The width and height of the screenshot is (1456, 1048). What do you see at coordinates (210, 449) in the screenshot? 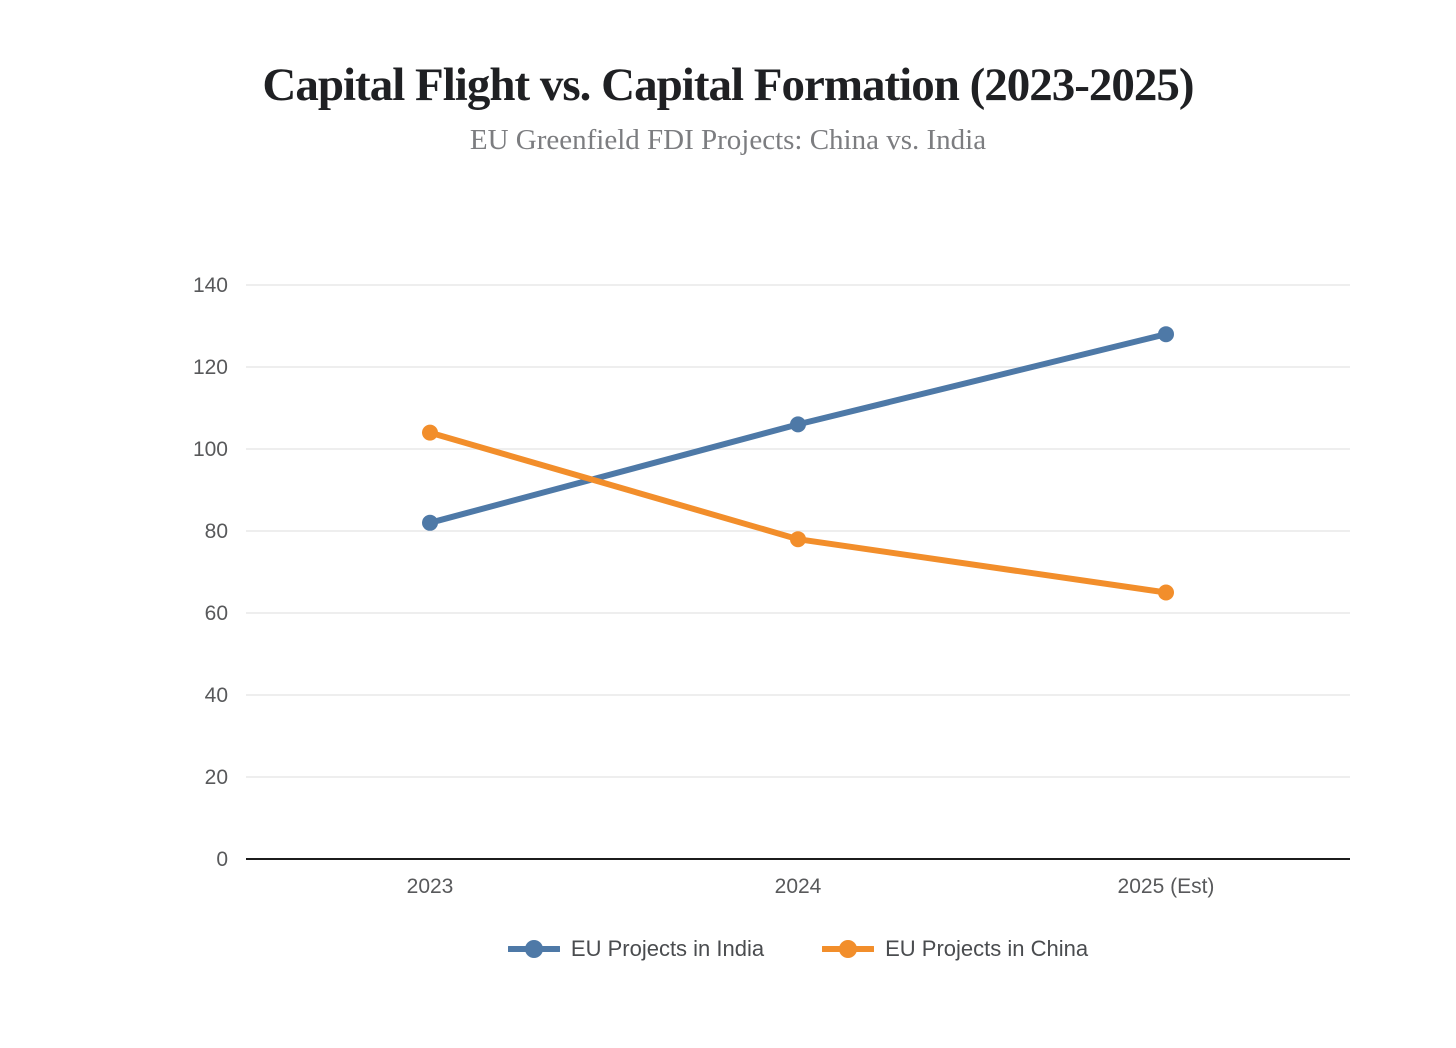
I see `y-tick-label: 100` at bounding box center [210, 449].